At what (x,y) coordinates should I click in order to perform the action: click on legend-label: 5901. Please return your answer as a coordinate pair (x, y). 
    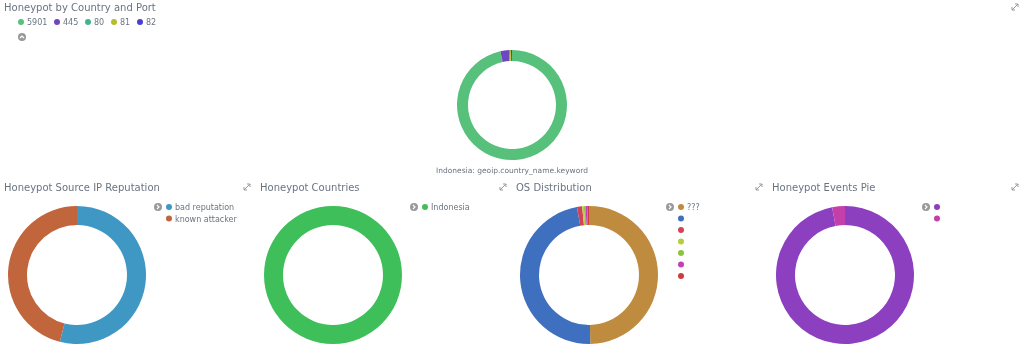
    Looking at the image, I should click on (37, 22).